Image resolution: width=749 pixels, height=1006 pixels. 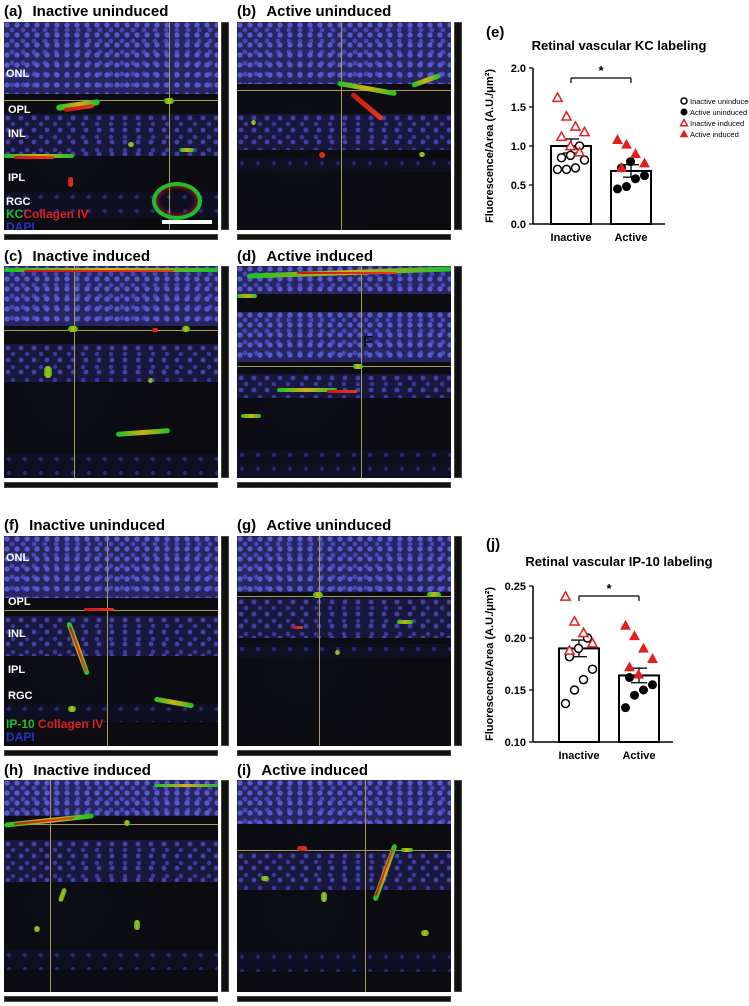 What do you see at coordinates (92, 770) in the screenshot?
I see `panel-h-title: Inactive induced` at bounding box center [92, 770].